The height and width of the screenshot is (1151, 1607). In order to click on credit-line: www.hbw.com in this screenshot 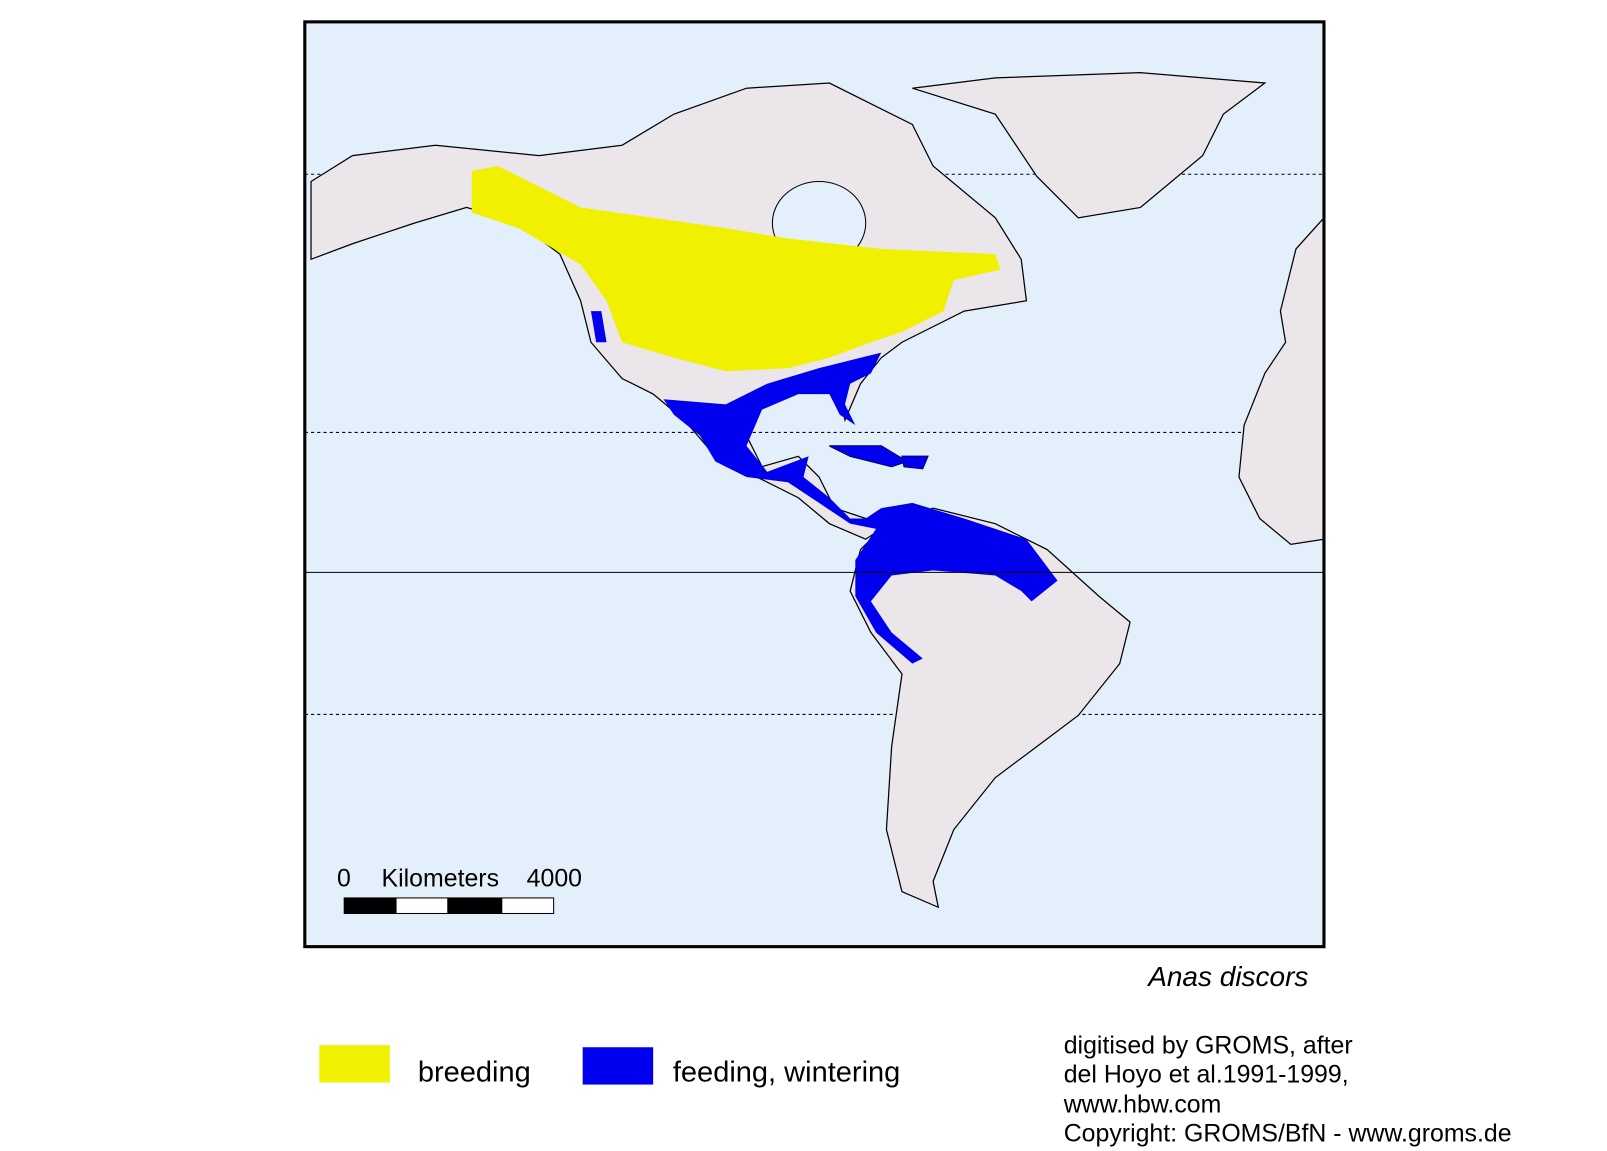, I will do `click(1142, 1105)`.